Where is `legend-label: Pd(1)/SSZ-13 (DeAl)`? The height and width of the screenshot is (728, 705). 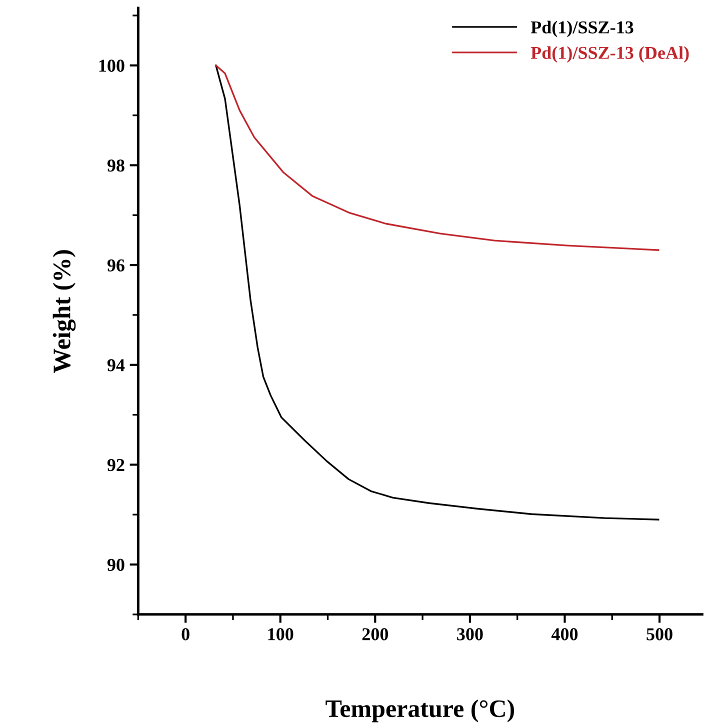
legend-label: Pd(1)/SSZ-13 (DeAl) is located at coordinates (609, 54).